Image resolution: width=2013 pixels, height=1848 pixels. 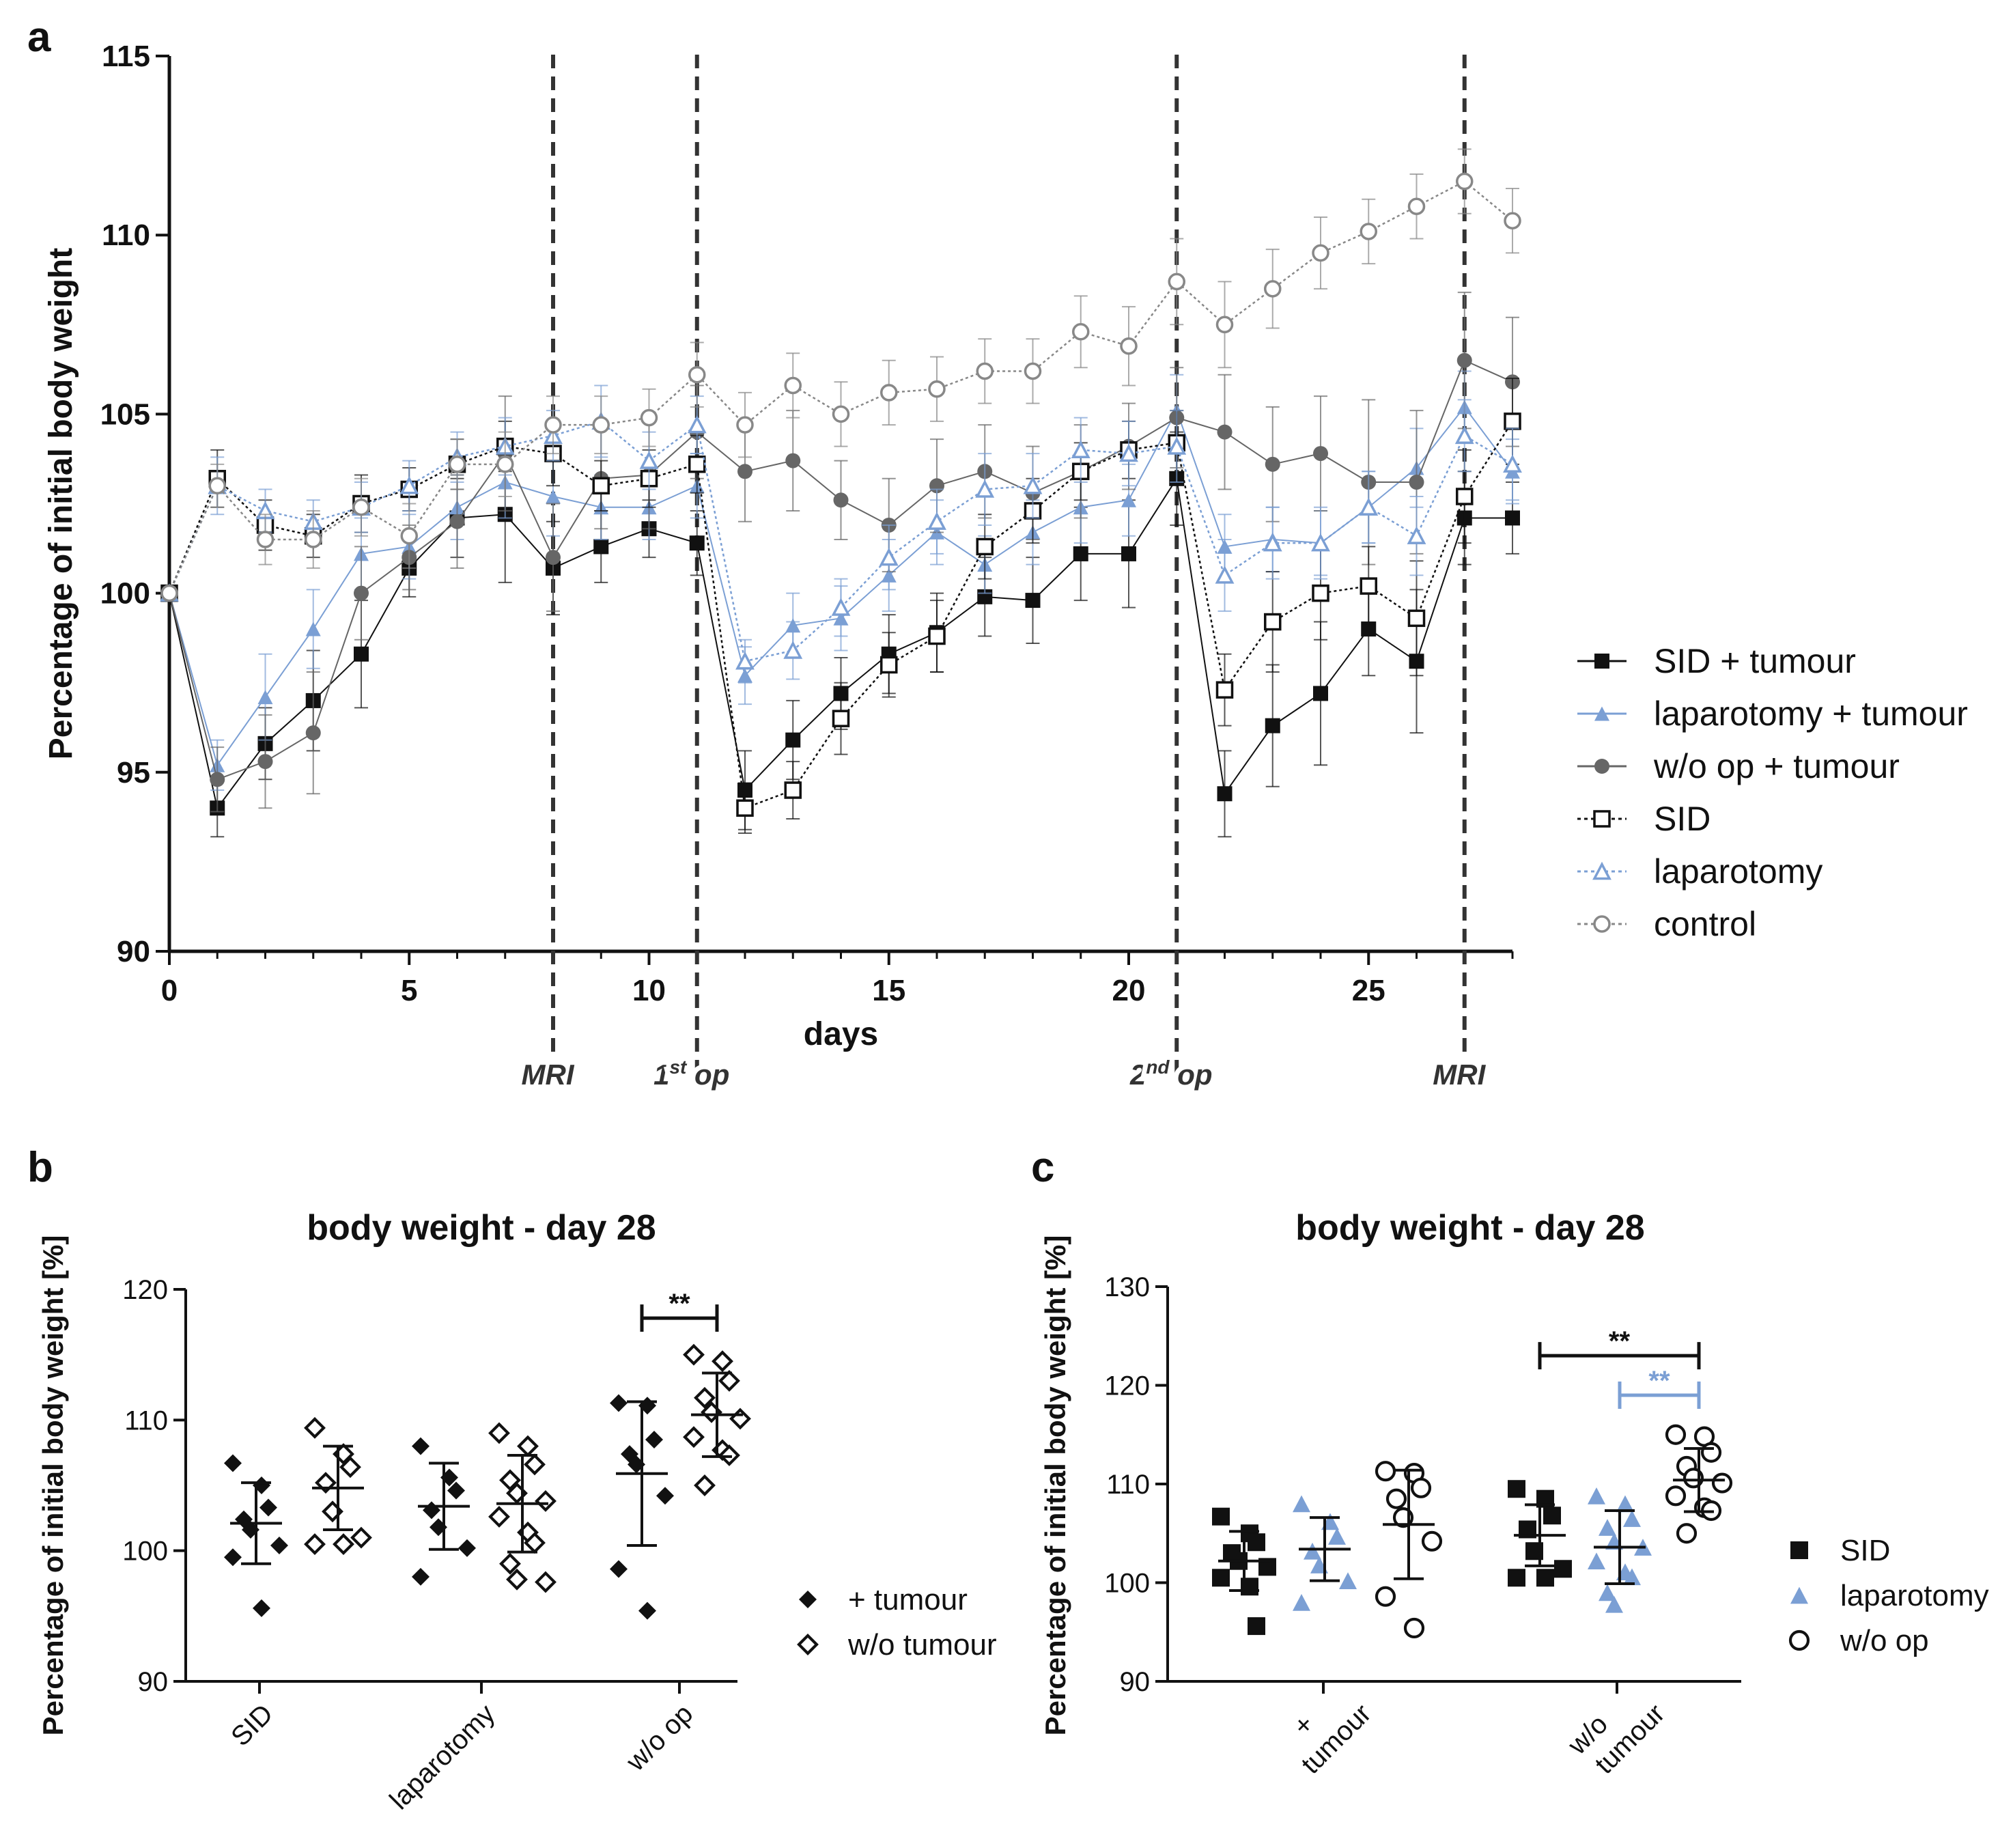 What do you see at coordinates (1171, 1073) in the screenshot?
I see `event-label: 2nd op` at bounding box center [1171, 1073].